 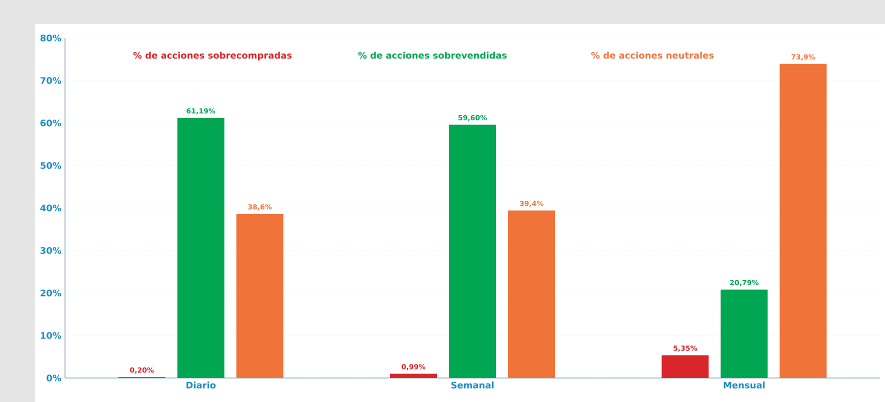 I want to click on y-tick-label: 0%, so click(x=54, y=378).